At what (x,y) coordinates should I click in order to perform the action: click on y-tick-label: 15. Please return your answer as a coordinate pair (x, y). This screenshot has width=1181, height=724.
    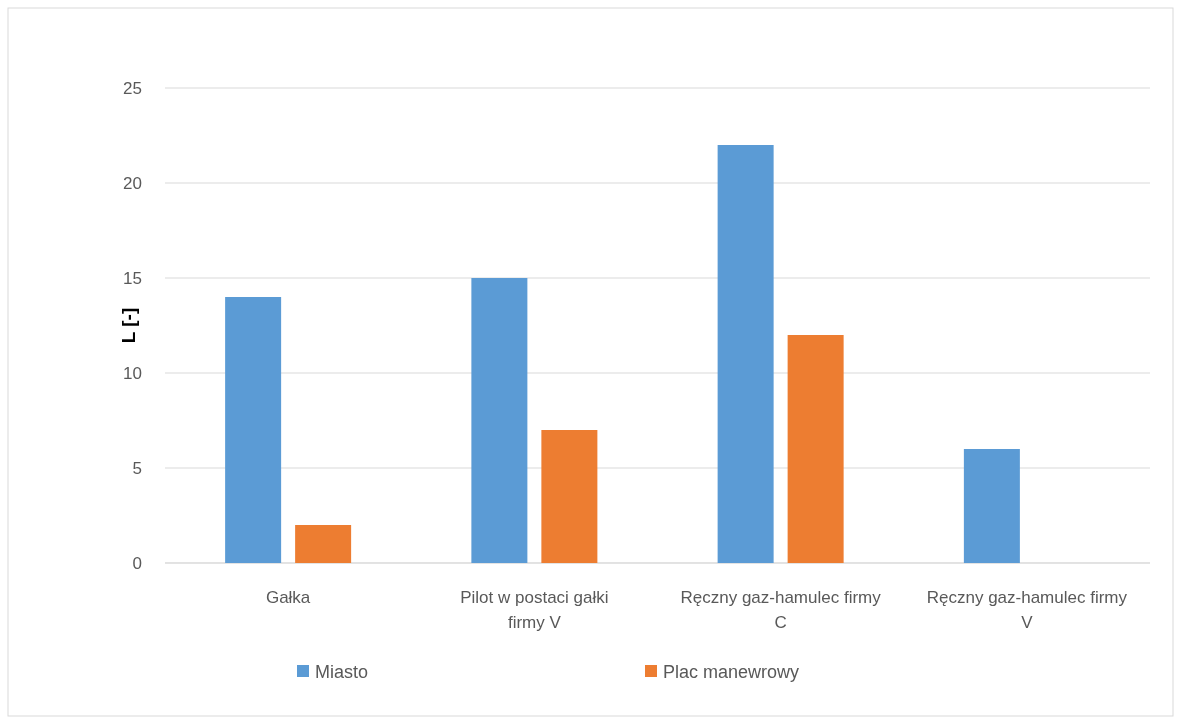
    Looking at the image, I should click on (132, 278).